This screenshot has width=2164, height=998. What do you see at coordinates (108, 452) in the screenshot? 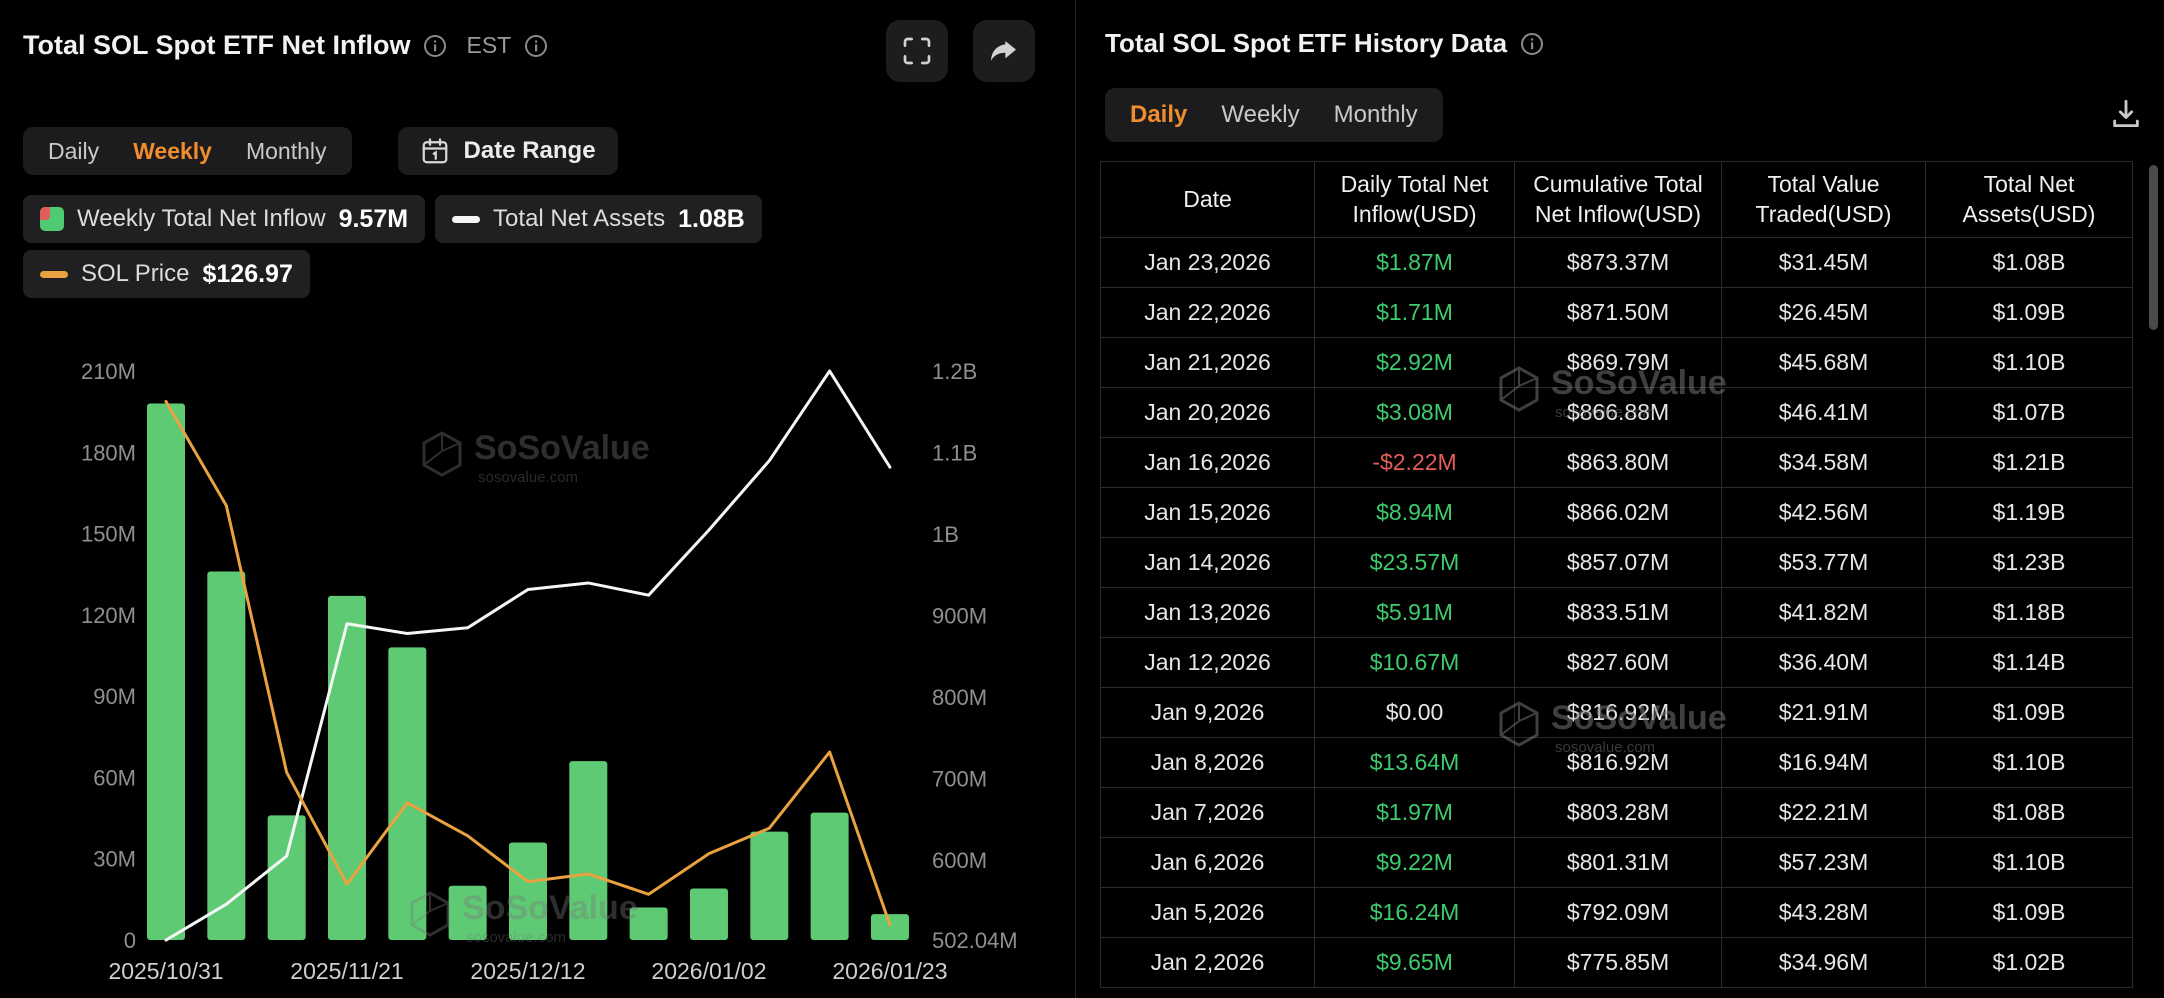
I see `left-axis-tick: 180M` at bounding box center [108, 452].